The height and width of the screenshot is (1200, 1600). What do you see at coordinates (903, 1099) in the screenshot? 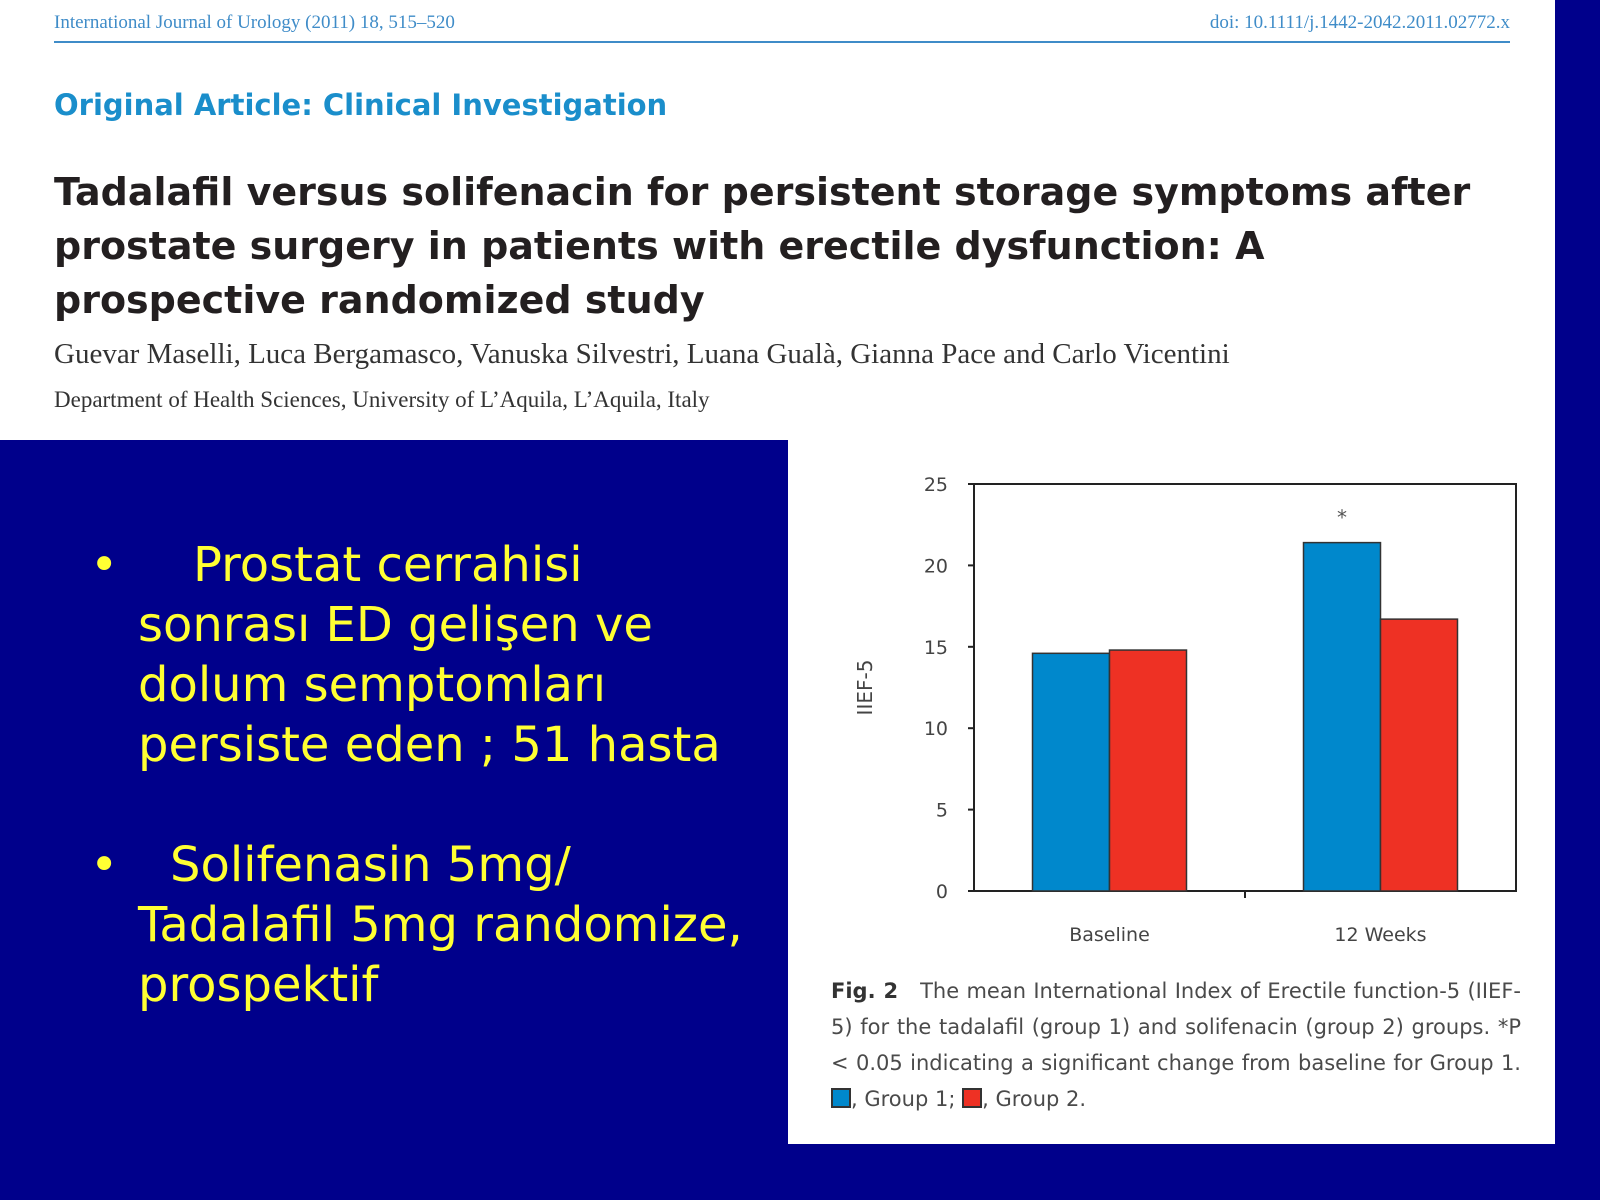
I see `legend-group1: , Group 1;` at bounding box center [903, 1099].